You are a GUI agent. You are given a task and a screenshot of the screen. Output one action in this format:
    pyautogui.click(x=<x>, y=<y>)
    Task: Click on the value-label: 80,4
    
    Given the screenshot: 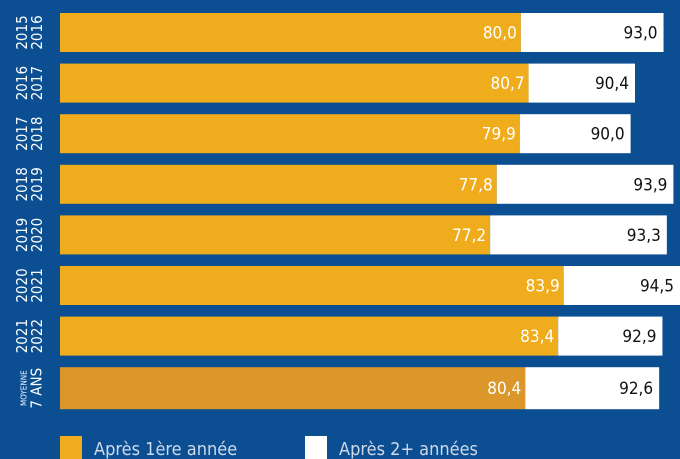 What is the action you would take?
    pyautogui.click(x=504, y=389)
    